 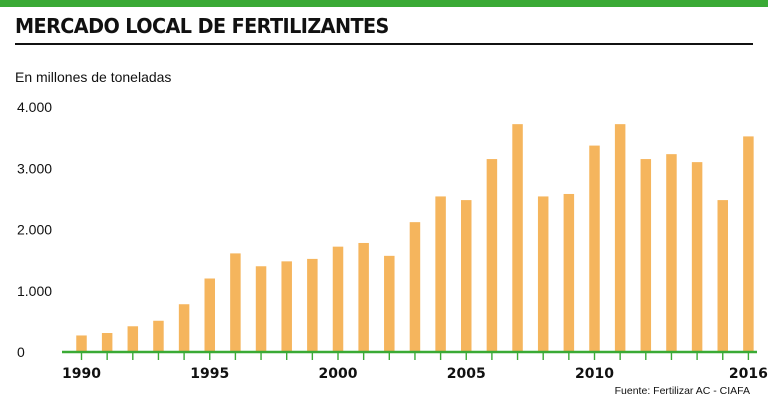 What do you see at coordinates (261, 309) in the screenshot?
I see `bar-1997` at bounding box center [261, 309].